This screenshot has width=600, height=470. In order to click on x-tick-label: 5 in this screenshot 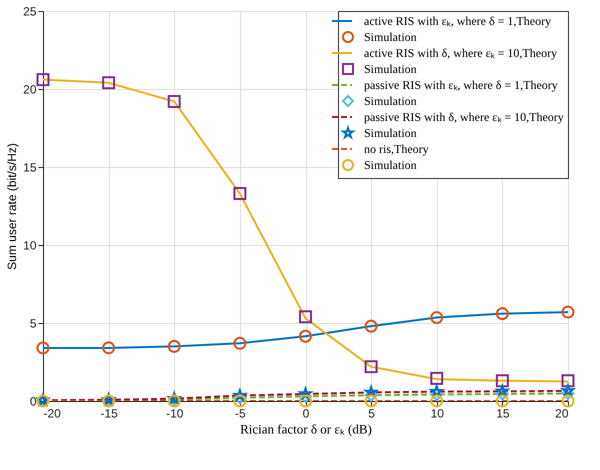, I will do `click(372, 413)`.